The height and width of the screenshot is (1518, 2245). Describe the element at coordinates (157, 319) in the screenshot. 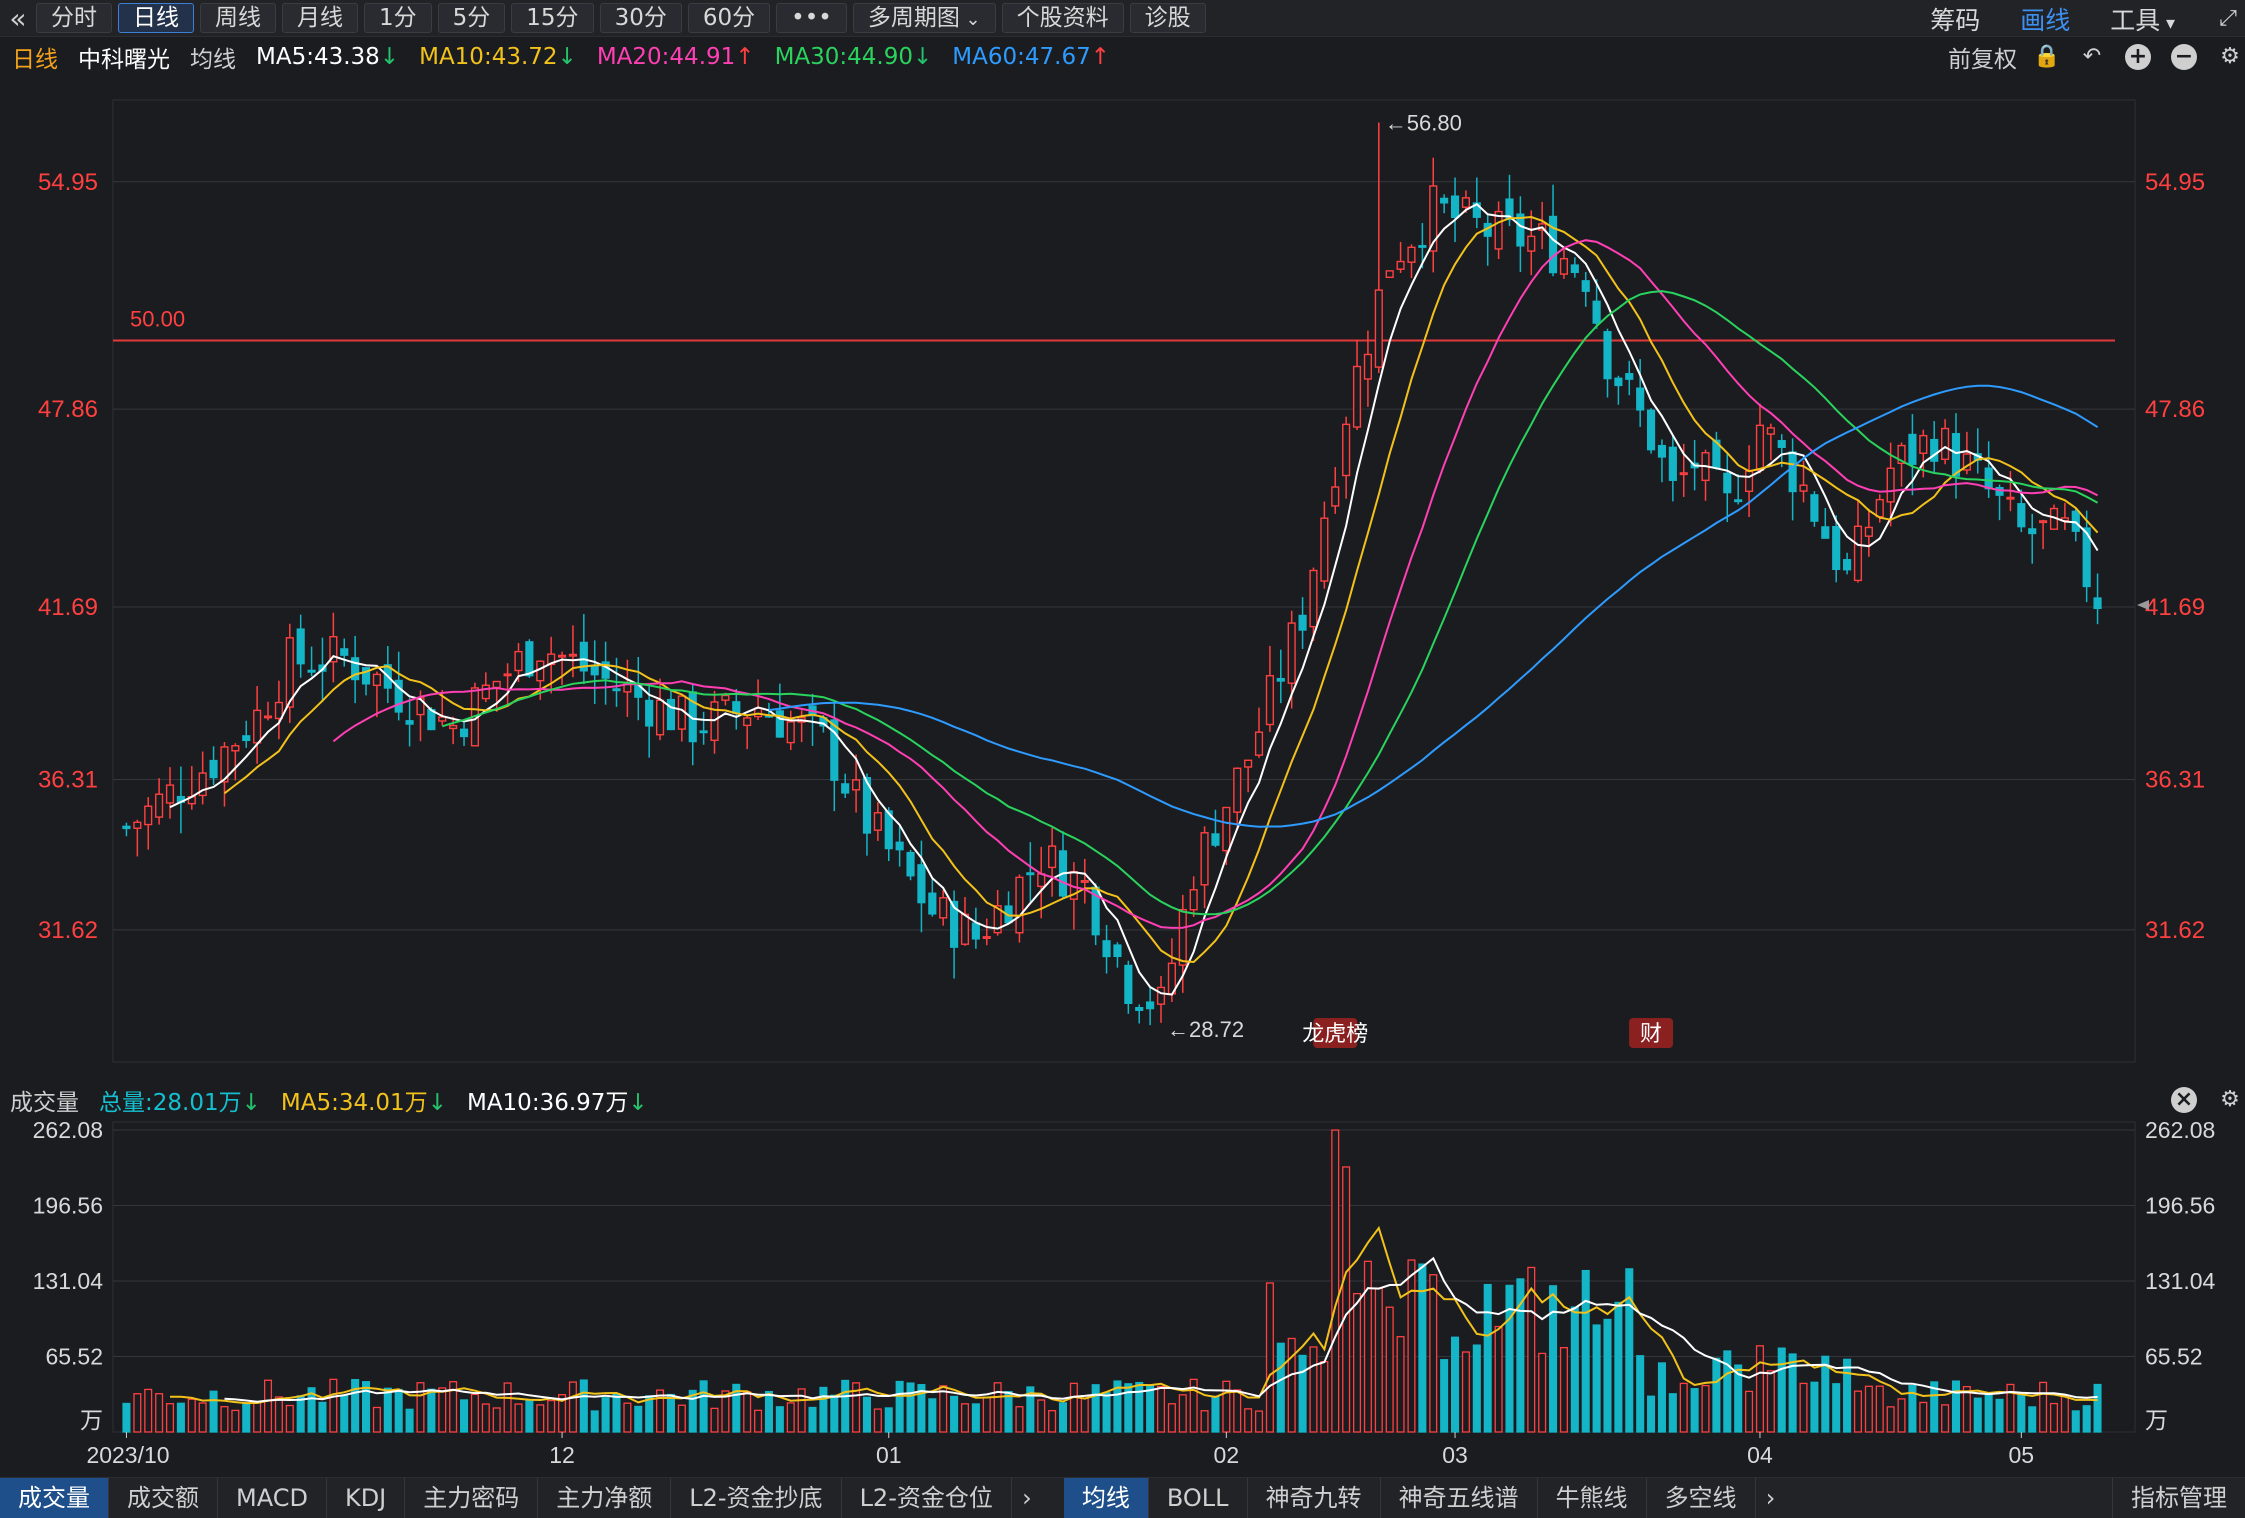

I see `hline-label: 50.00` at that location.